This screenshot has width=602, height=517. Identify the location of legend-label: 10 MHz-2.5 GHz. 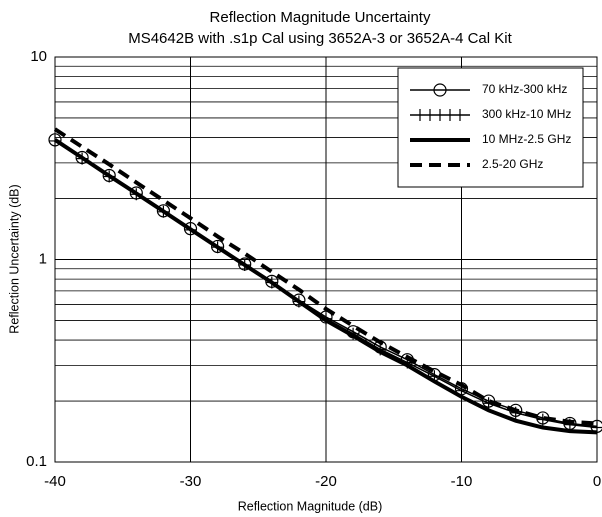
(526, 139).